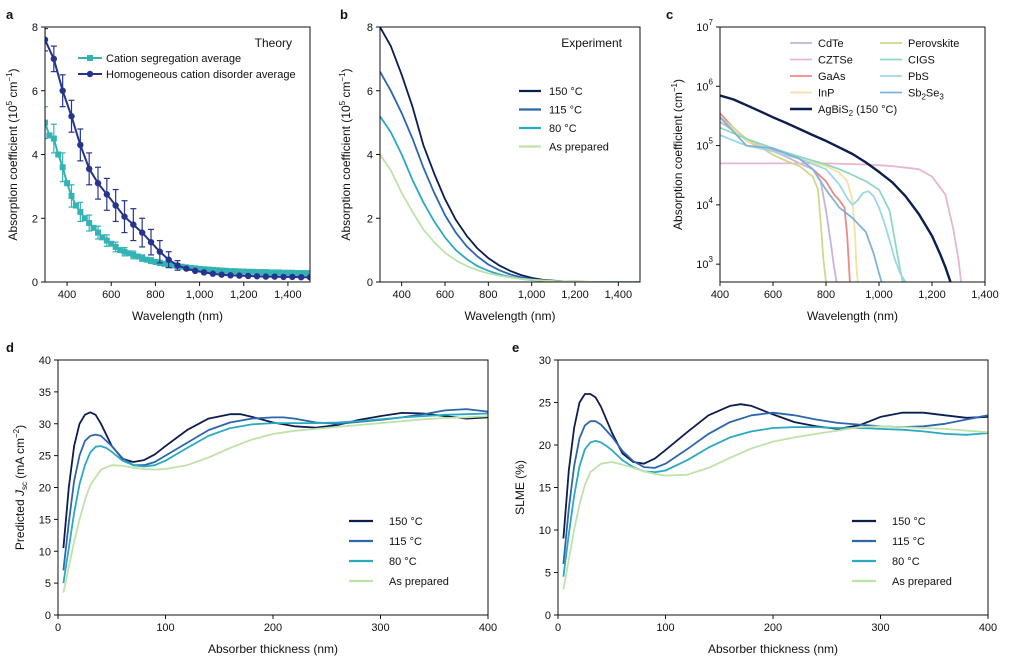  What do you see at coordinates (111, 295) in the screenshot?
I see `x-tick-label: 600` at bounding box center [111, 295].